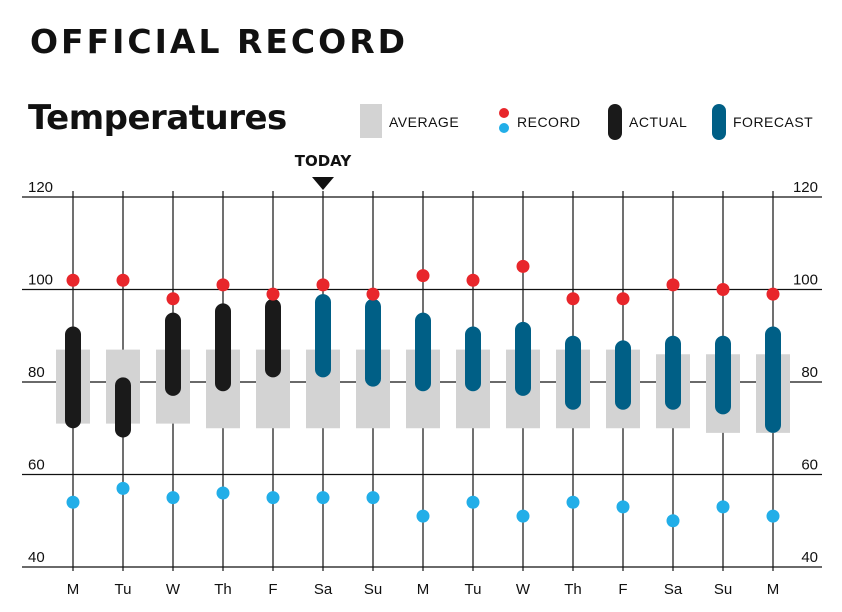 The width and height of the screenshot is (842, 612). I want to click on y-tick-label-right: 120, so click(805, 187).